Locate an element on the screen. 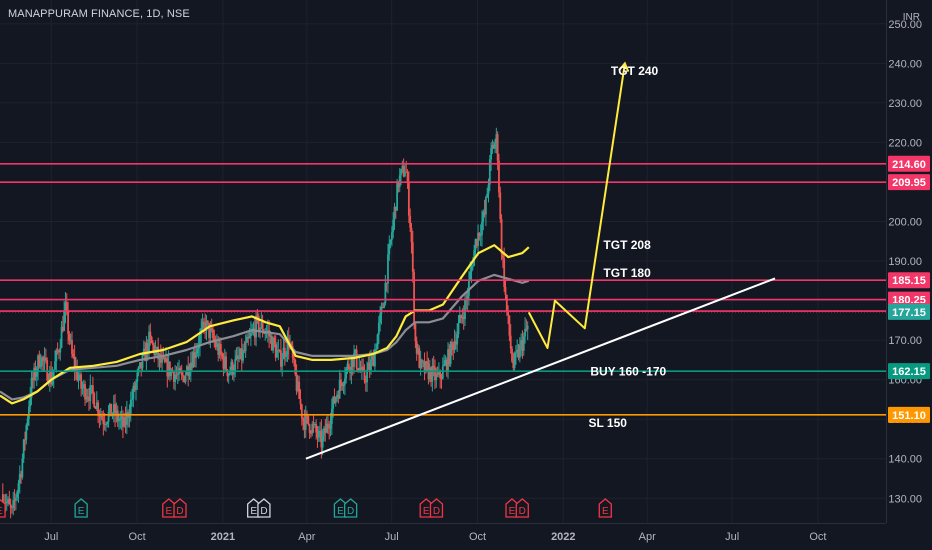 The width and height of the screenshot is (932, 550). time-axis: Jul Oct 2021 Apr Jul Oct 2022 Apr Jul Oct is located at coordinates (443, 533).